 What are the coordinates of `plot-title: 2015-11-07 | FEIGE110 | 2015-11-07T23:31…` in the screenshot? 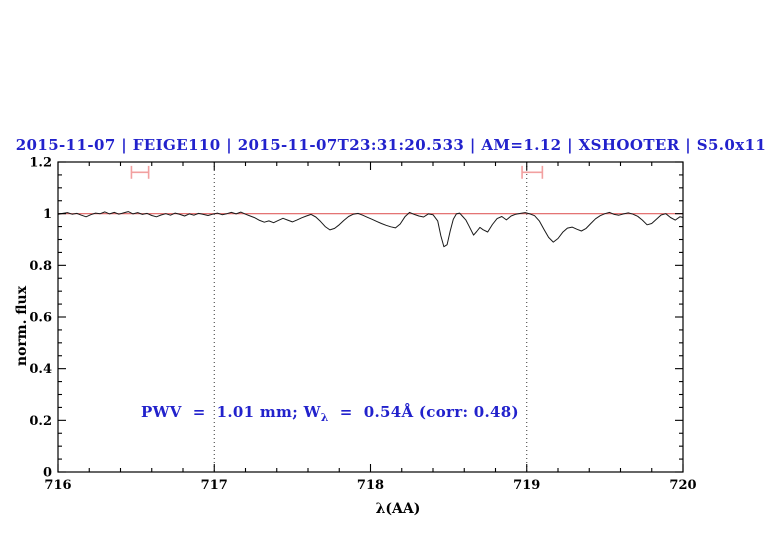 It's located at (391, 145).